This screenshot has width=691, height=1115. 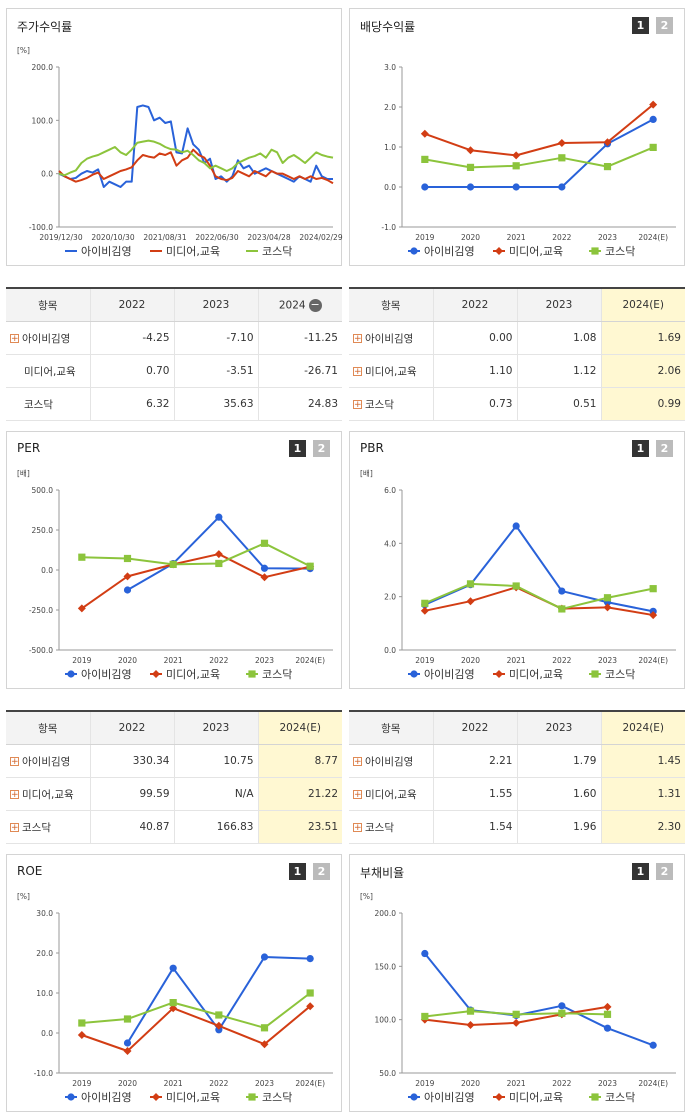 I want to click on header-item: 항목, so click(x=391, y=304).